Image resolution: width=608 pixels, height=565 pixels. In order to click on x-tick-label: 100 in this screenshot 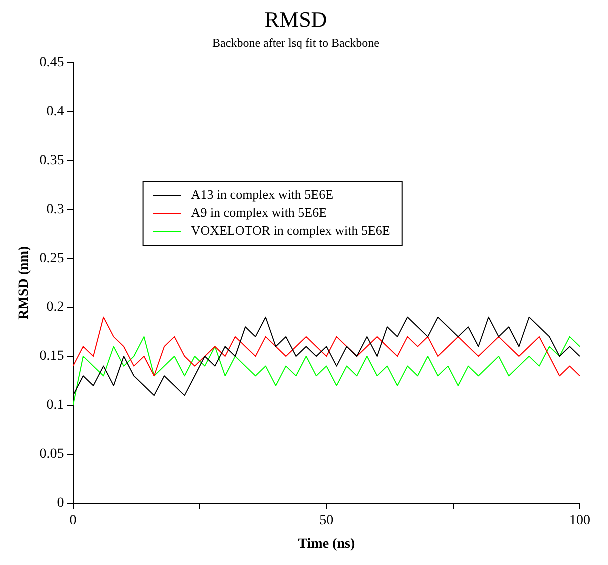, I will do `click(580, 520)`.